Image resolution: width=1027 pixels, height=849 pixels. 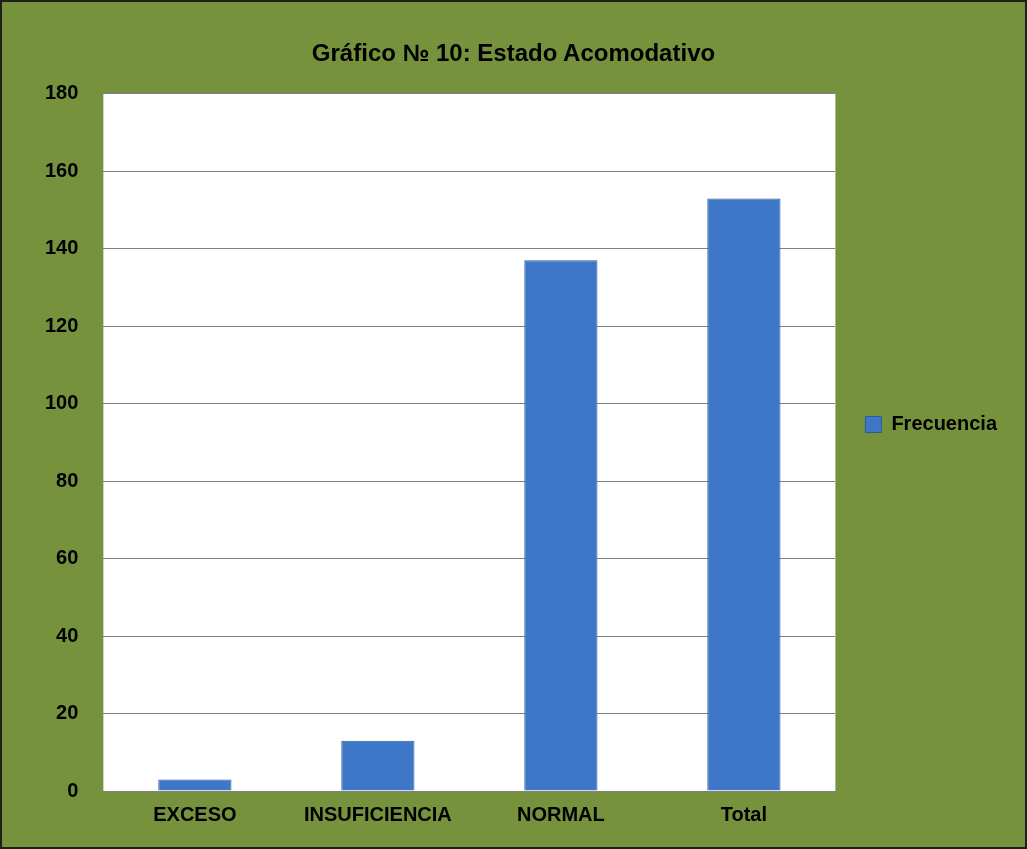 What do you see at coordinates (61, 92) in the screenshot?
I see `y-tick-label: 180` at bounding box center [61, 92].